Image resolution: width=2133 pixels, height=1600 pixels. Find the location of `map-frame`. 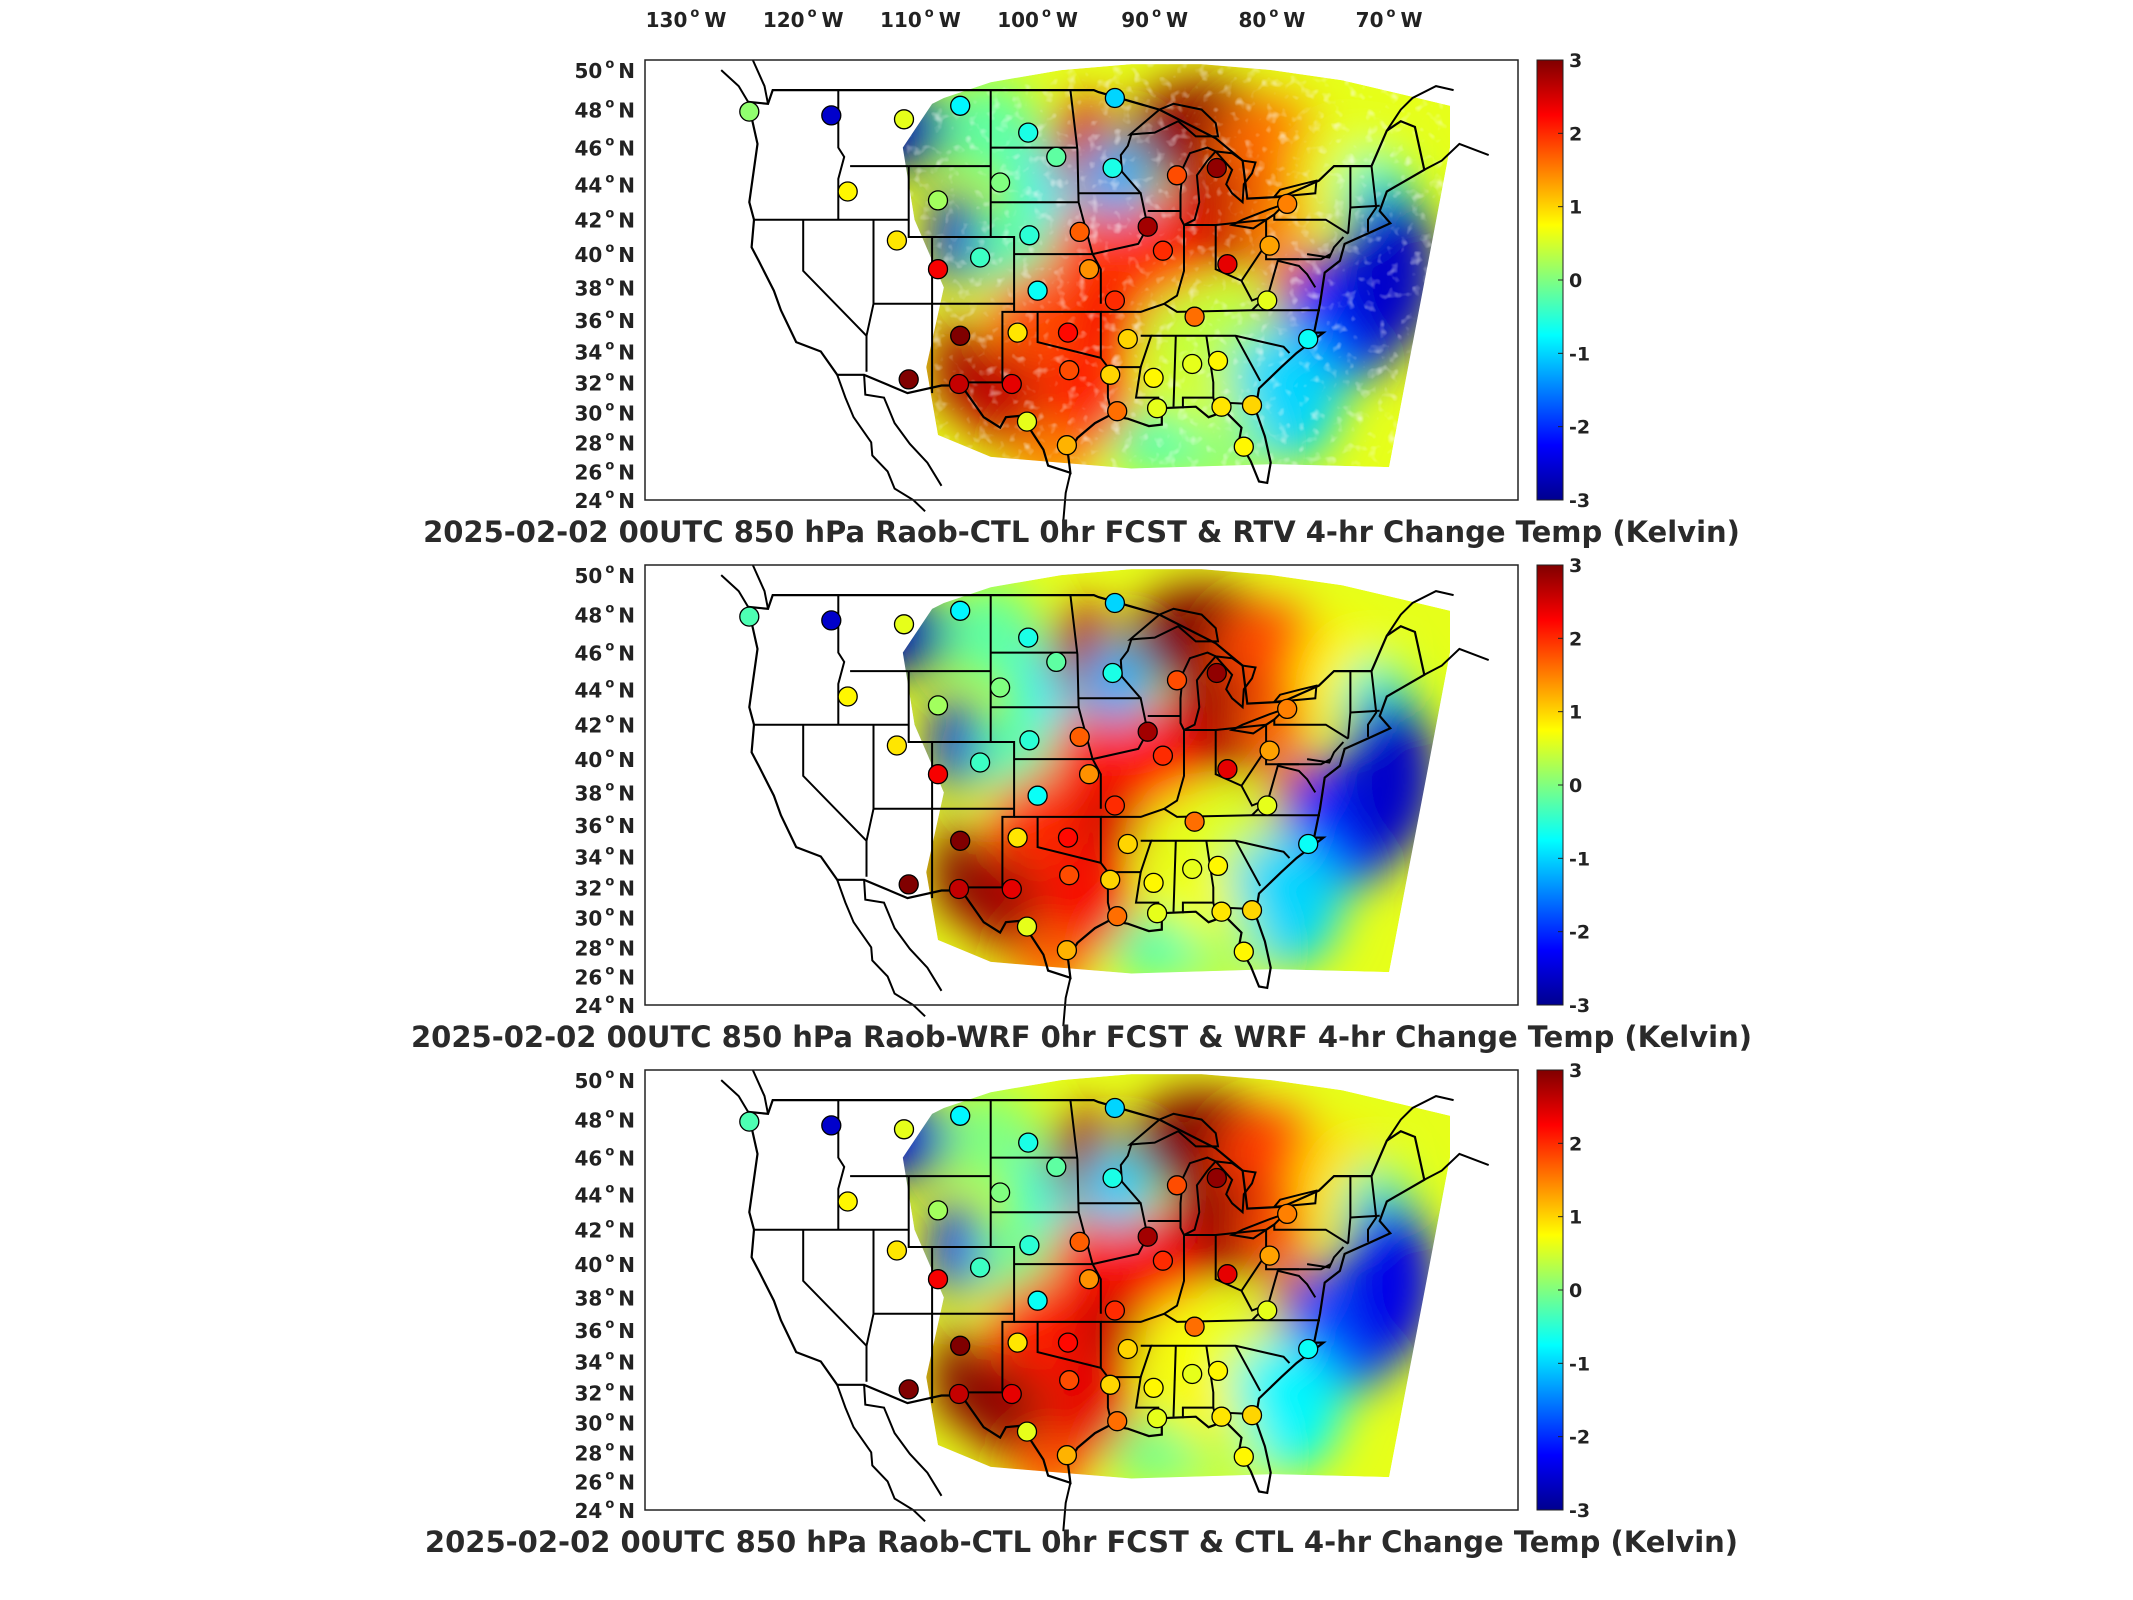

map-frame is located at coordinates (1081, 280).